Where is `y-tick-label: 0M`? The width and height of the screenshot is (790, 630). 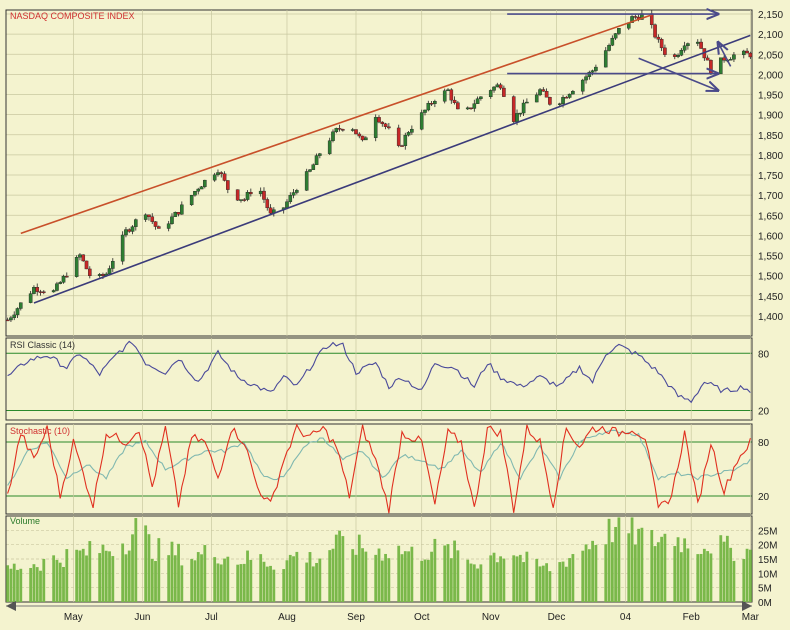 y-tick-label: 0M is located at coordinates (765, 603).